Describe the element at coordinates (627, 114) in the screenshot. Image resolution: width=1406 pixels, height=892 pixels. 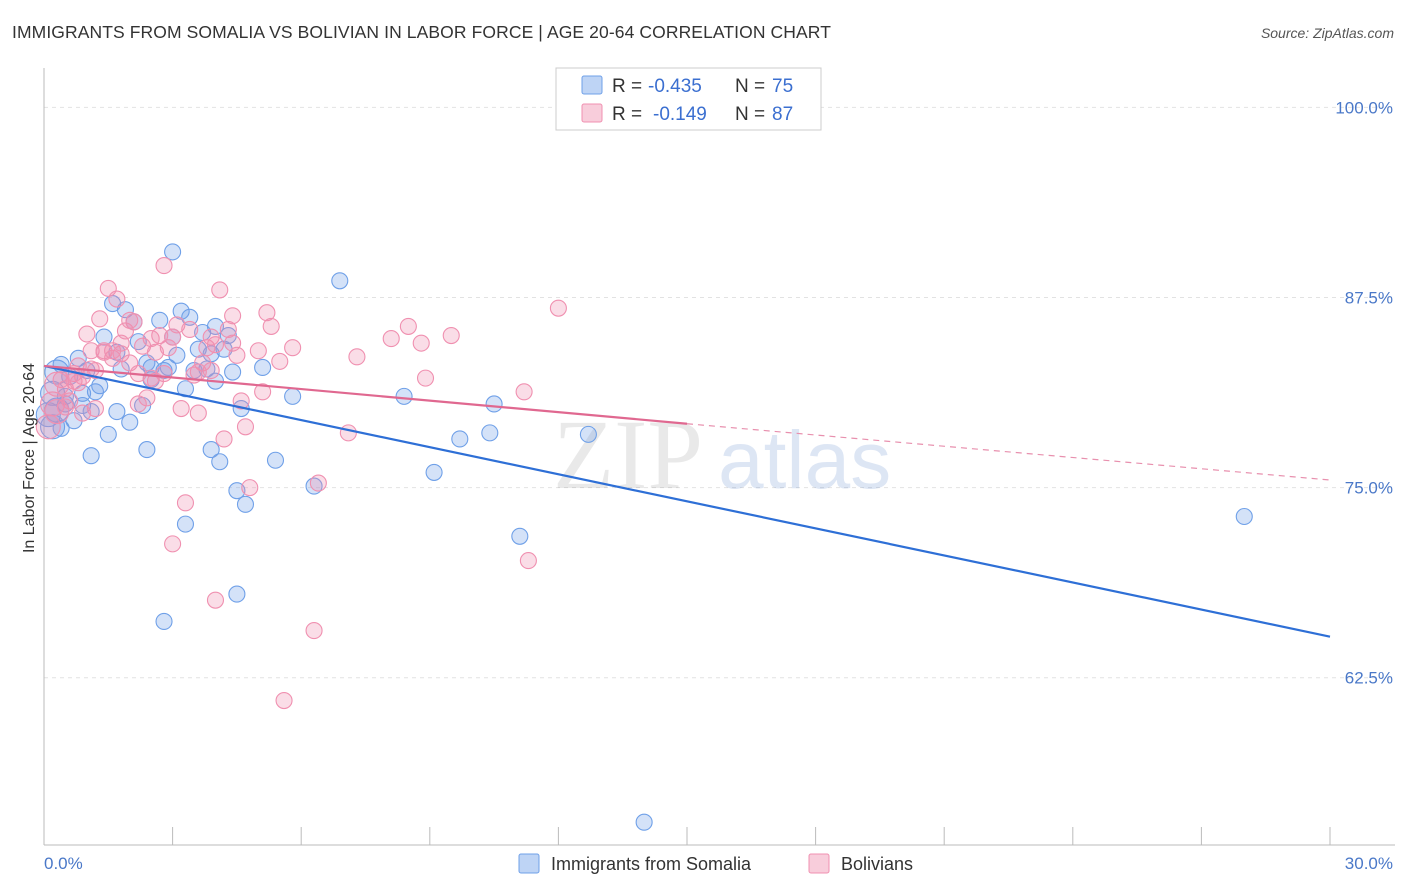
I see `legend-r-label-1: R =` at that location.